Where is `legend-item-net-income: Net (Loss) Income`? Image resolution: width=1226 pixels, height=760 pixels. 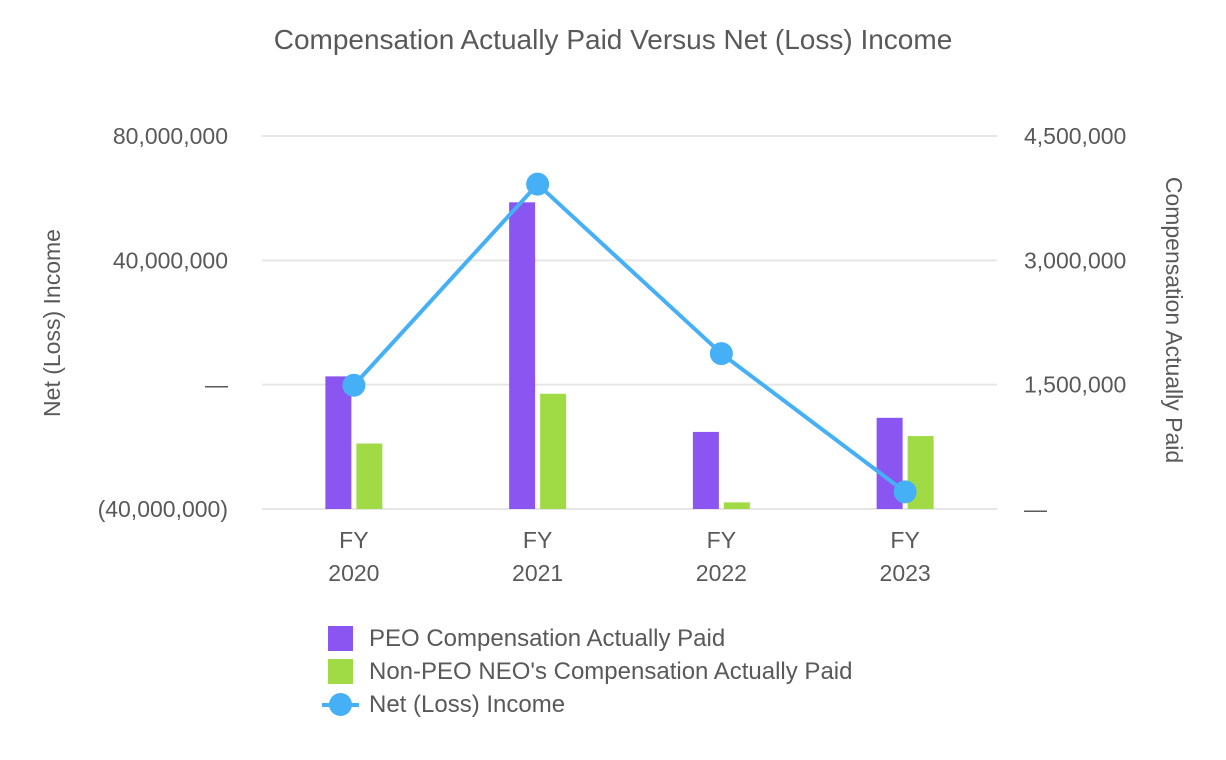
legend-item-net-income: Net (Loss) Income is located at coordinates (587, 704).